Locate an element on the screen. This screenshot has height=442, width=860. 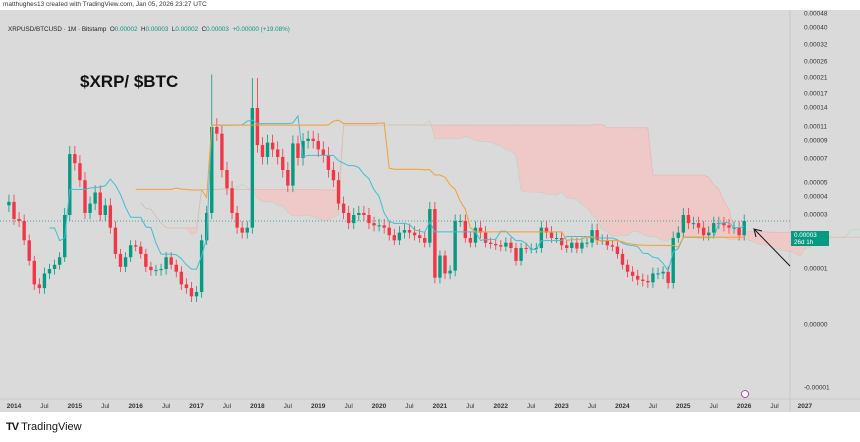
open-value: 0.00002 is located at coordinates (126, 29).